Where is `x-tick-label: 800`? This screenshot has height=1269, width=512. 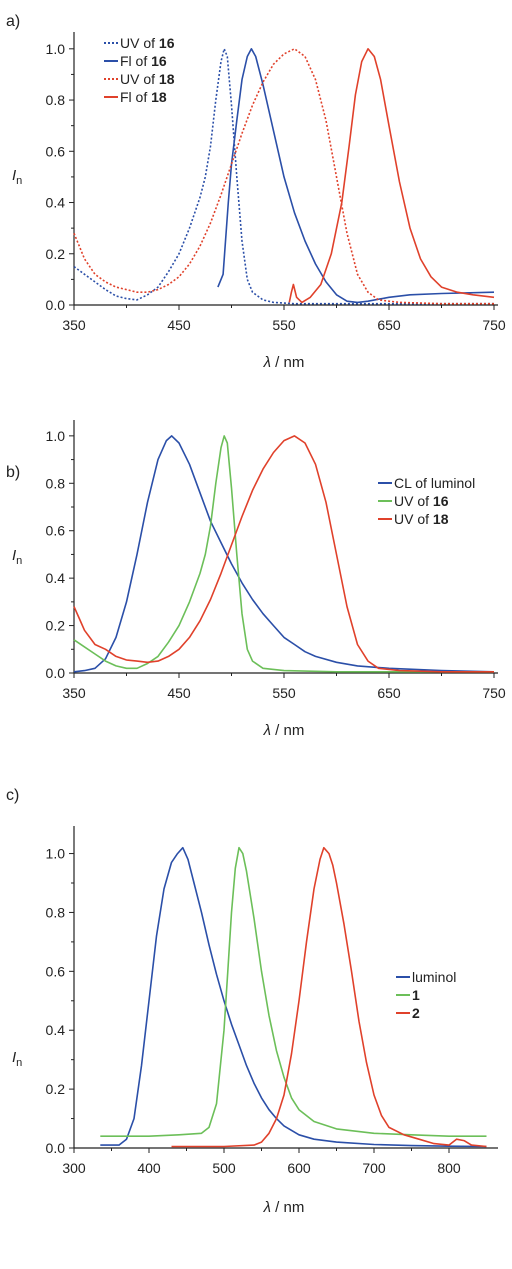 x-tick-label: 800 is located at coordinates (449, 1168).